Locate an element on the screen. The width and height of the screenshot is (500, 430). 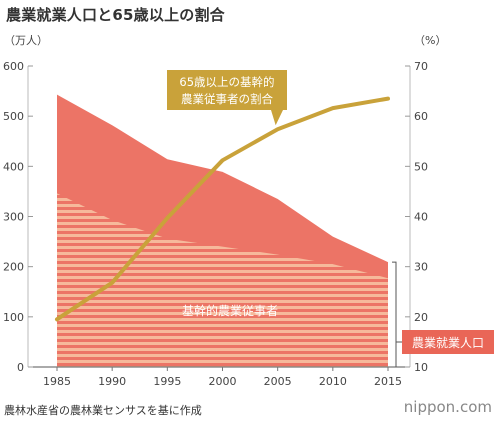
left-axis-unit: （万人） is located at coordinates (26, 40).